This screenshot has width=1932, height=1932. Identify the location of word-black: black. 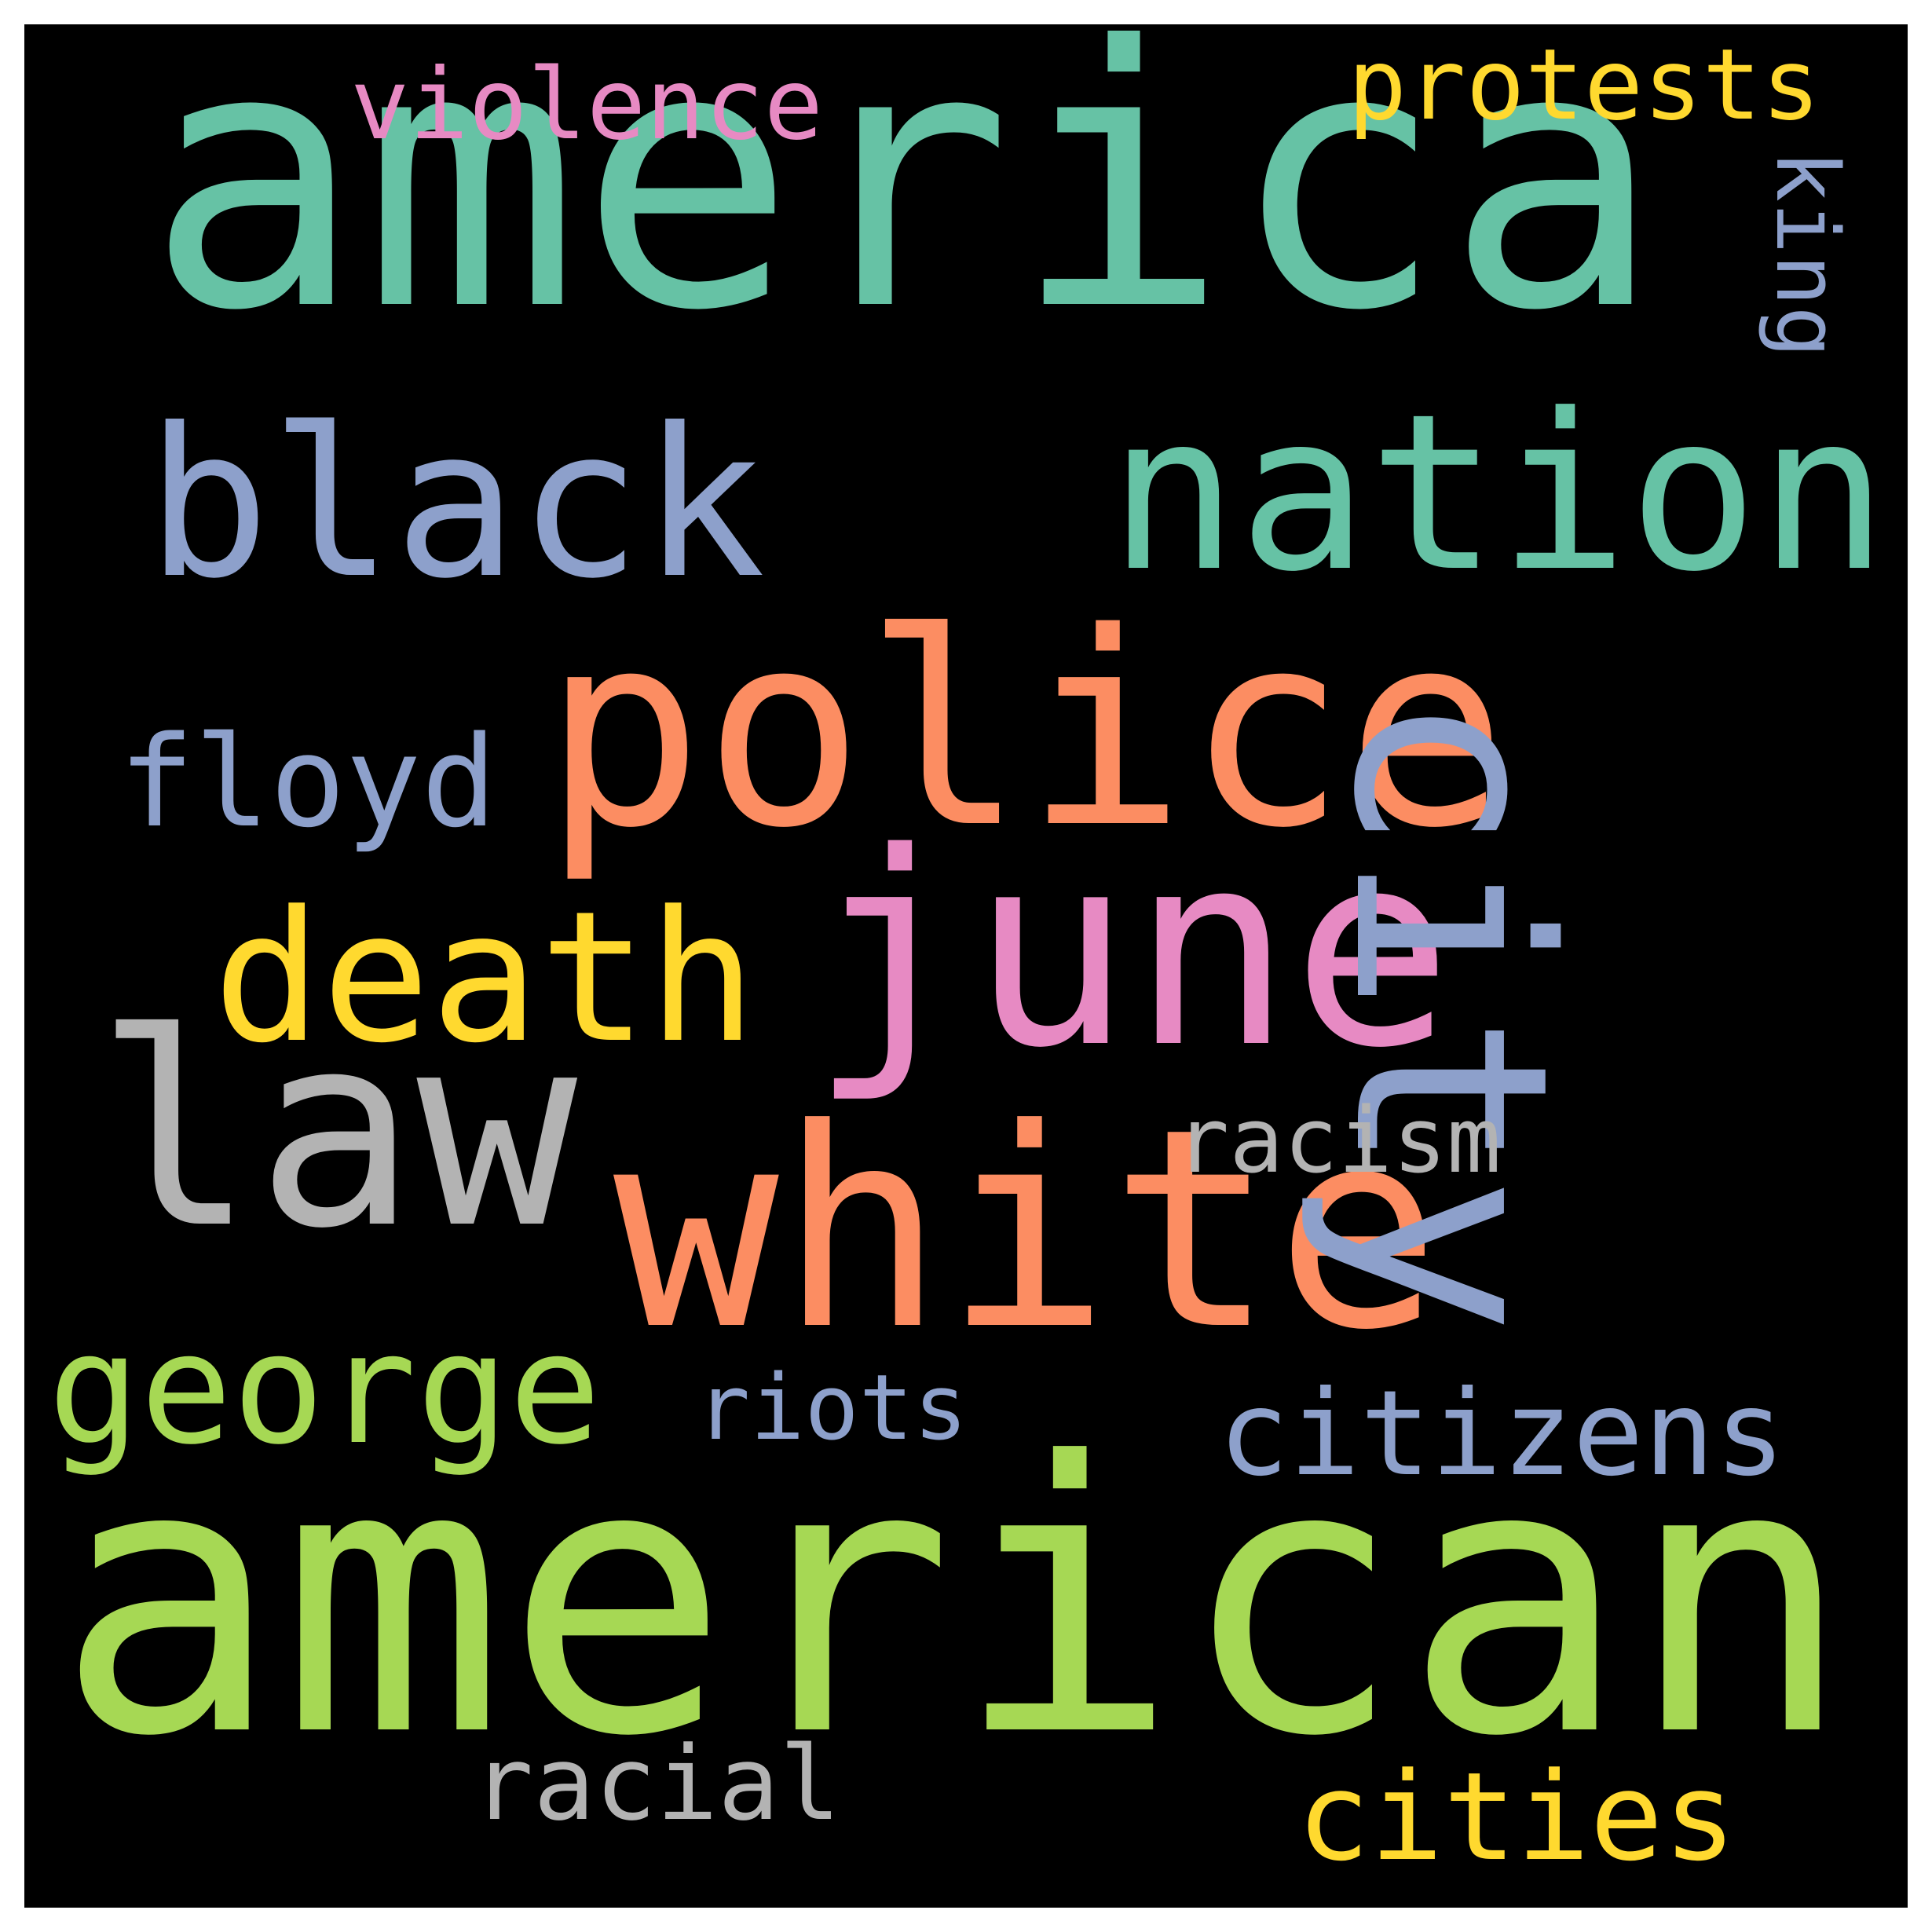
(456, 504).